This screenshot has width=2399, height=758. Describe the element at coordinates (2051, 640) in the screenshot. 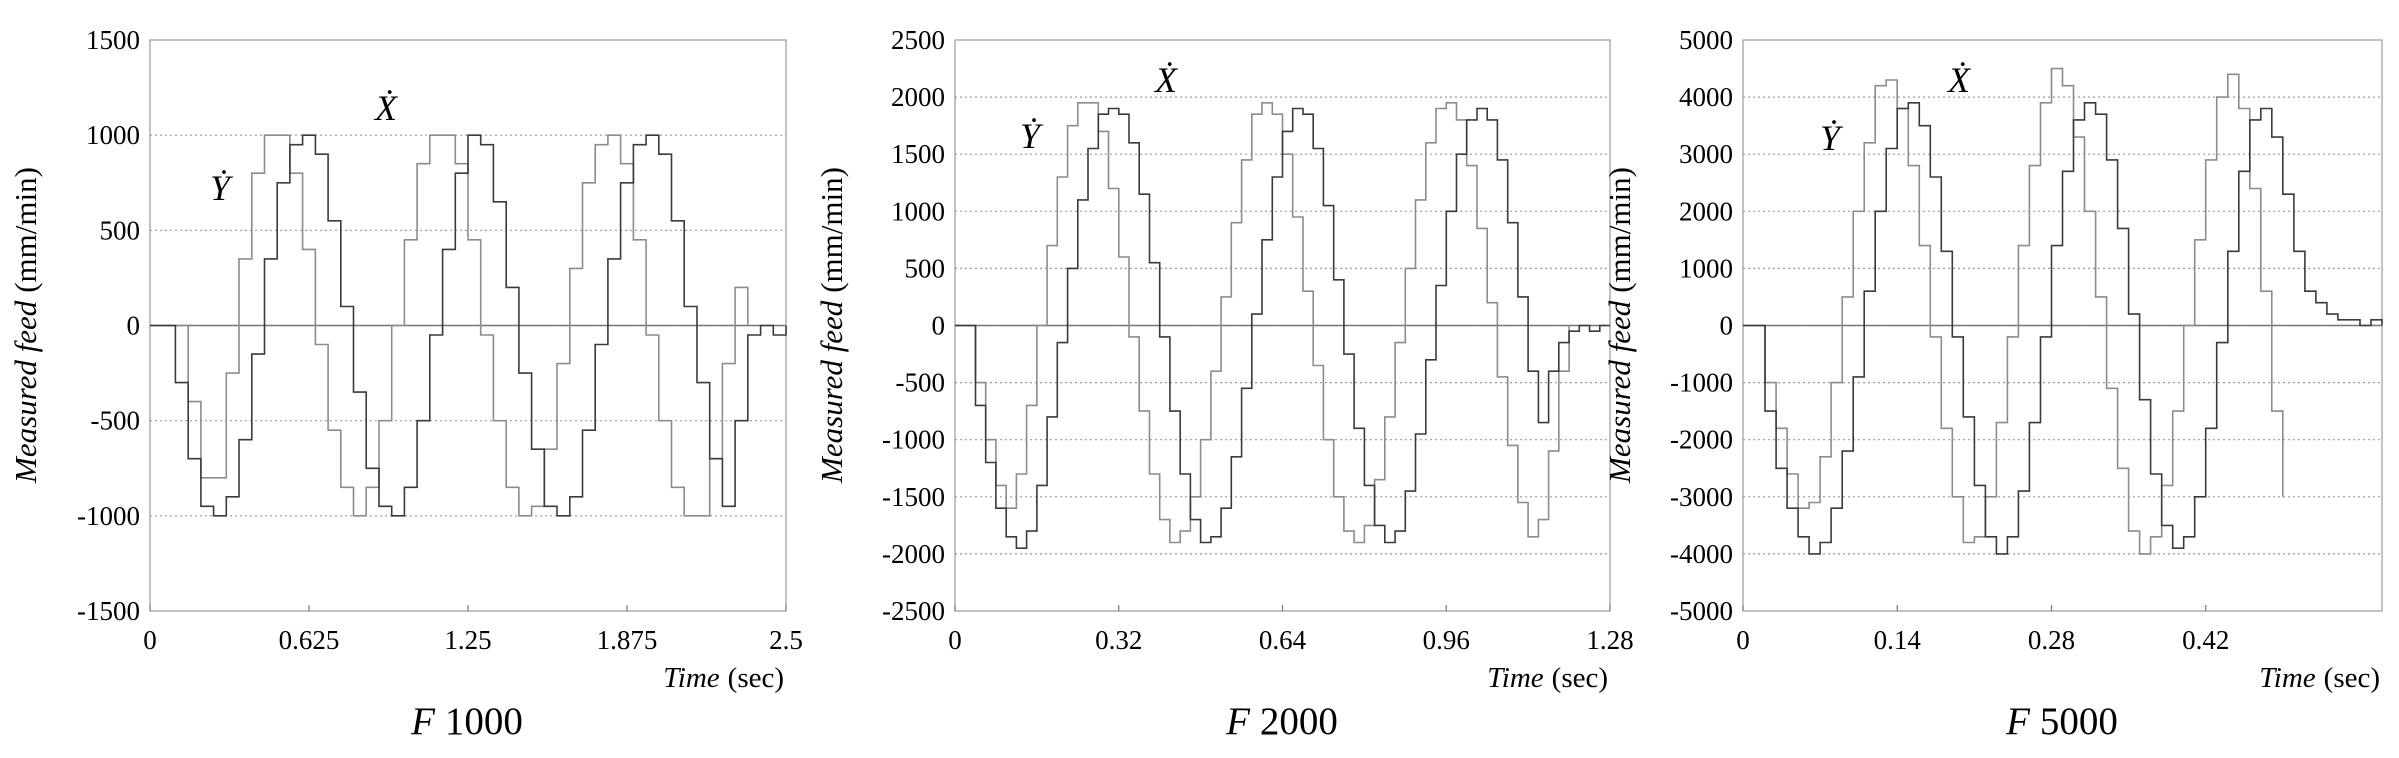

I see `x-tick-label: 0.28` at that location.